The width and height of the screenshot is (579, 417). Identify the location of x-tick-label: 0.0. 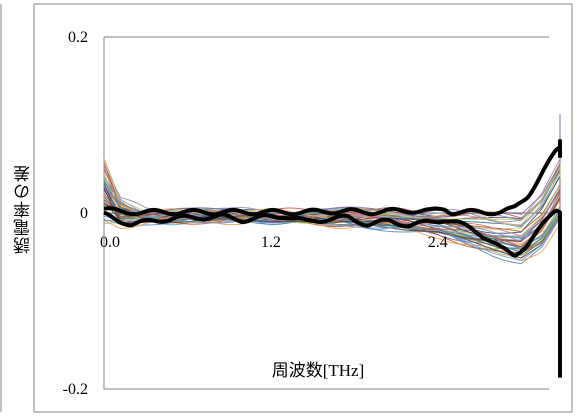
(110, 242).